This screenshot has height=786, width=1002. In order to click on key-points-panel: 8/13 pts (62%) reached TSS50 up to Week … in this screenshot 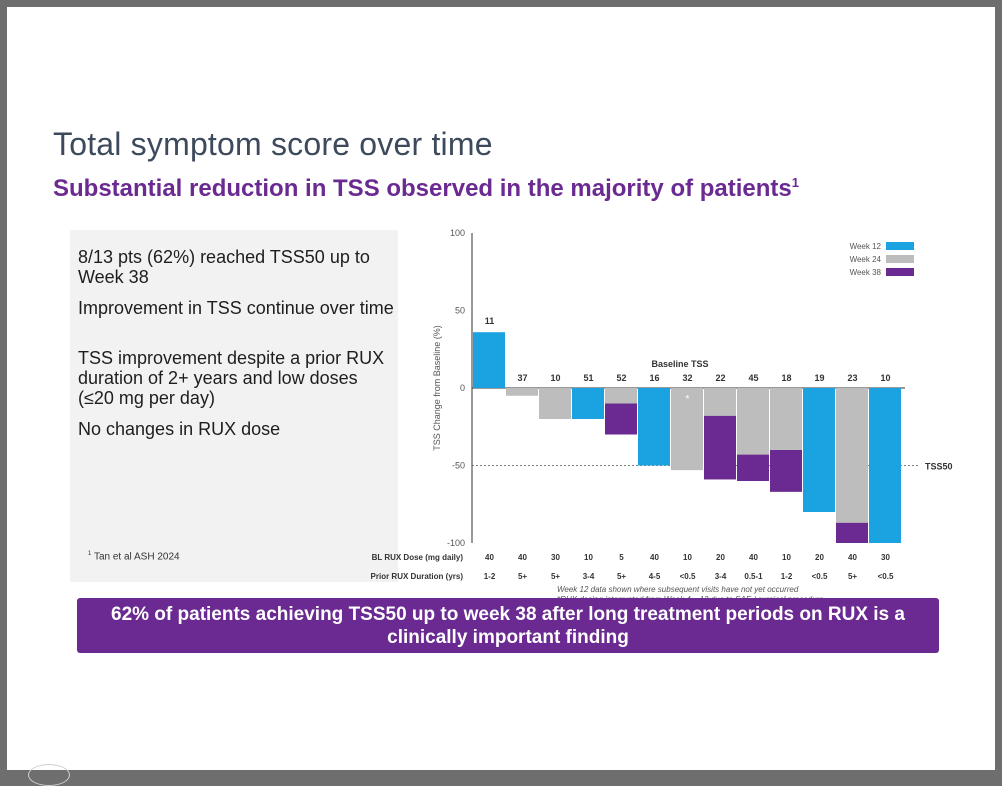, I will do `click(234, 406)`.